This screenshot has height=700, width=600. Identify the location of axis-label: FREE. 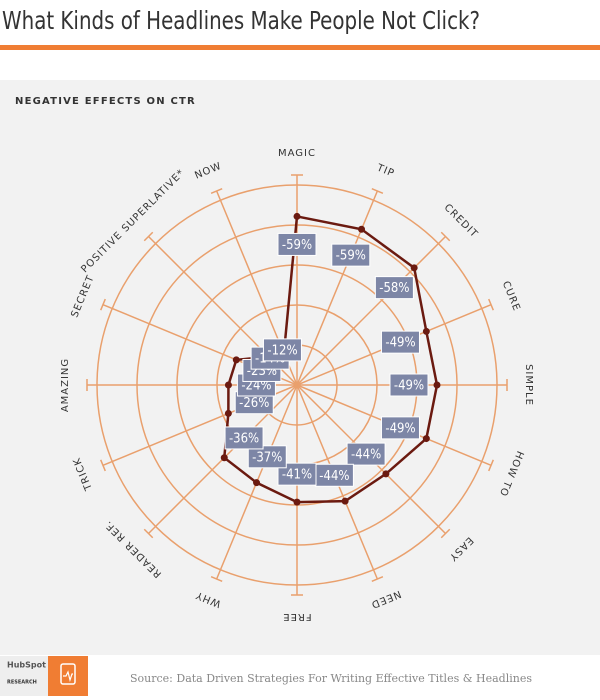
(296, 616).